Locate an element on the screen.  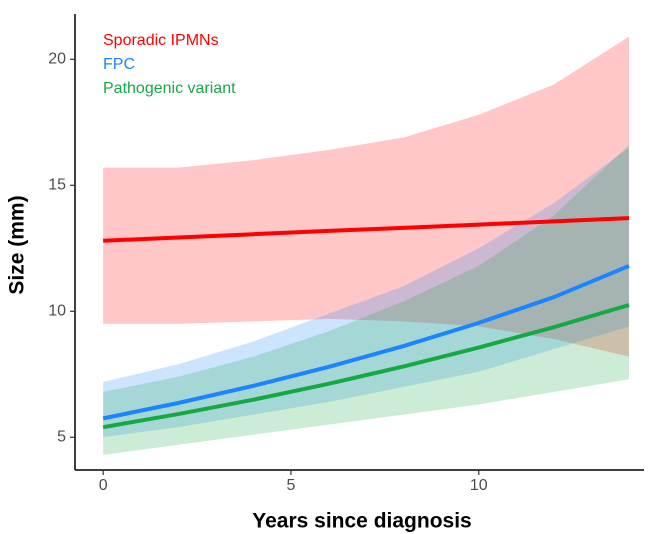
x-axis-title: Years since diagnosis is located at coordinates (361, 521).